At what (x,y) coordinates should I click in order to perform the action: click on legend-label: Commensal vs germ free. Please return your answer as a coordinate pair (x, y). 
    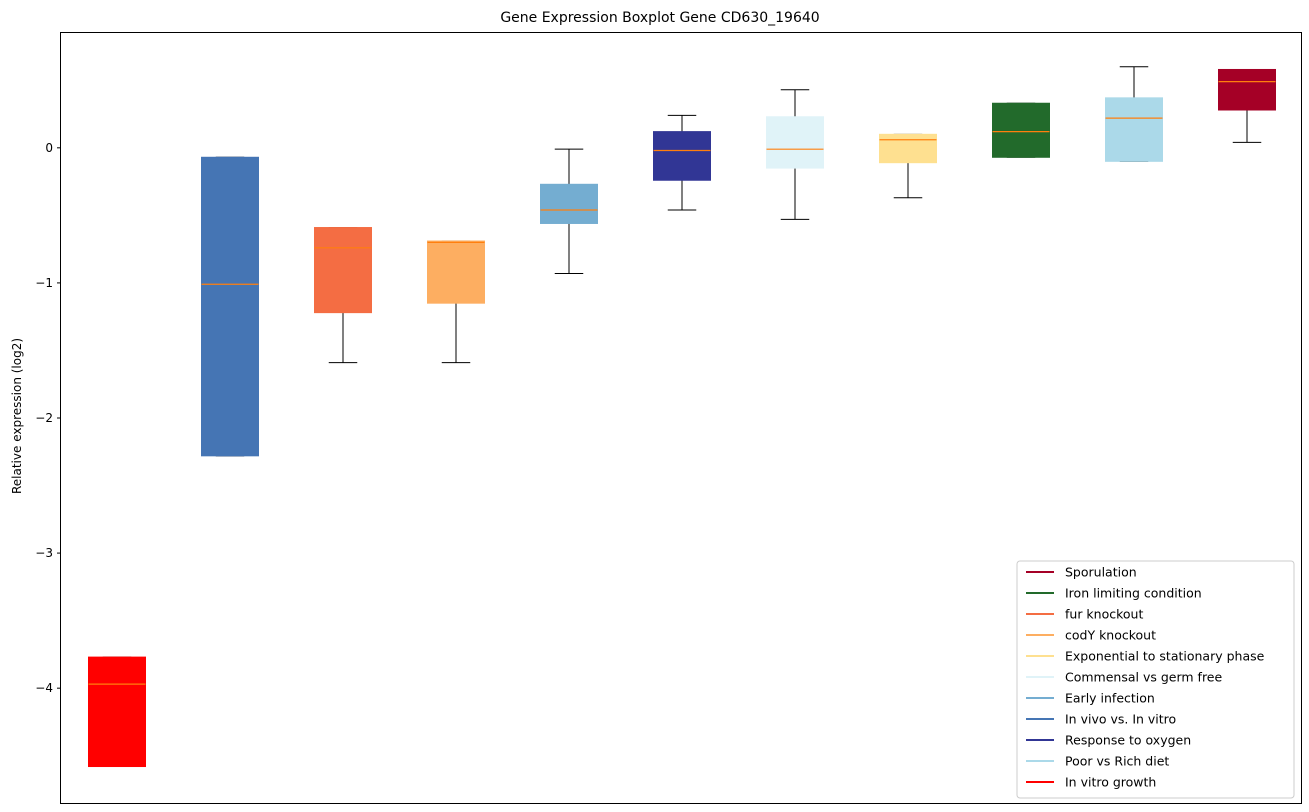
    Looking at the image, I should click on (1143, 677).